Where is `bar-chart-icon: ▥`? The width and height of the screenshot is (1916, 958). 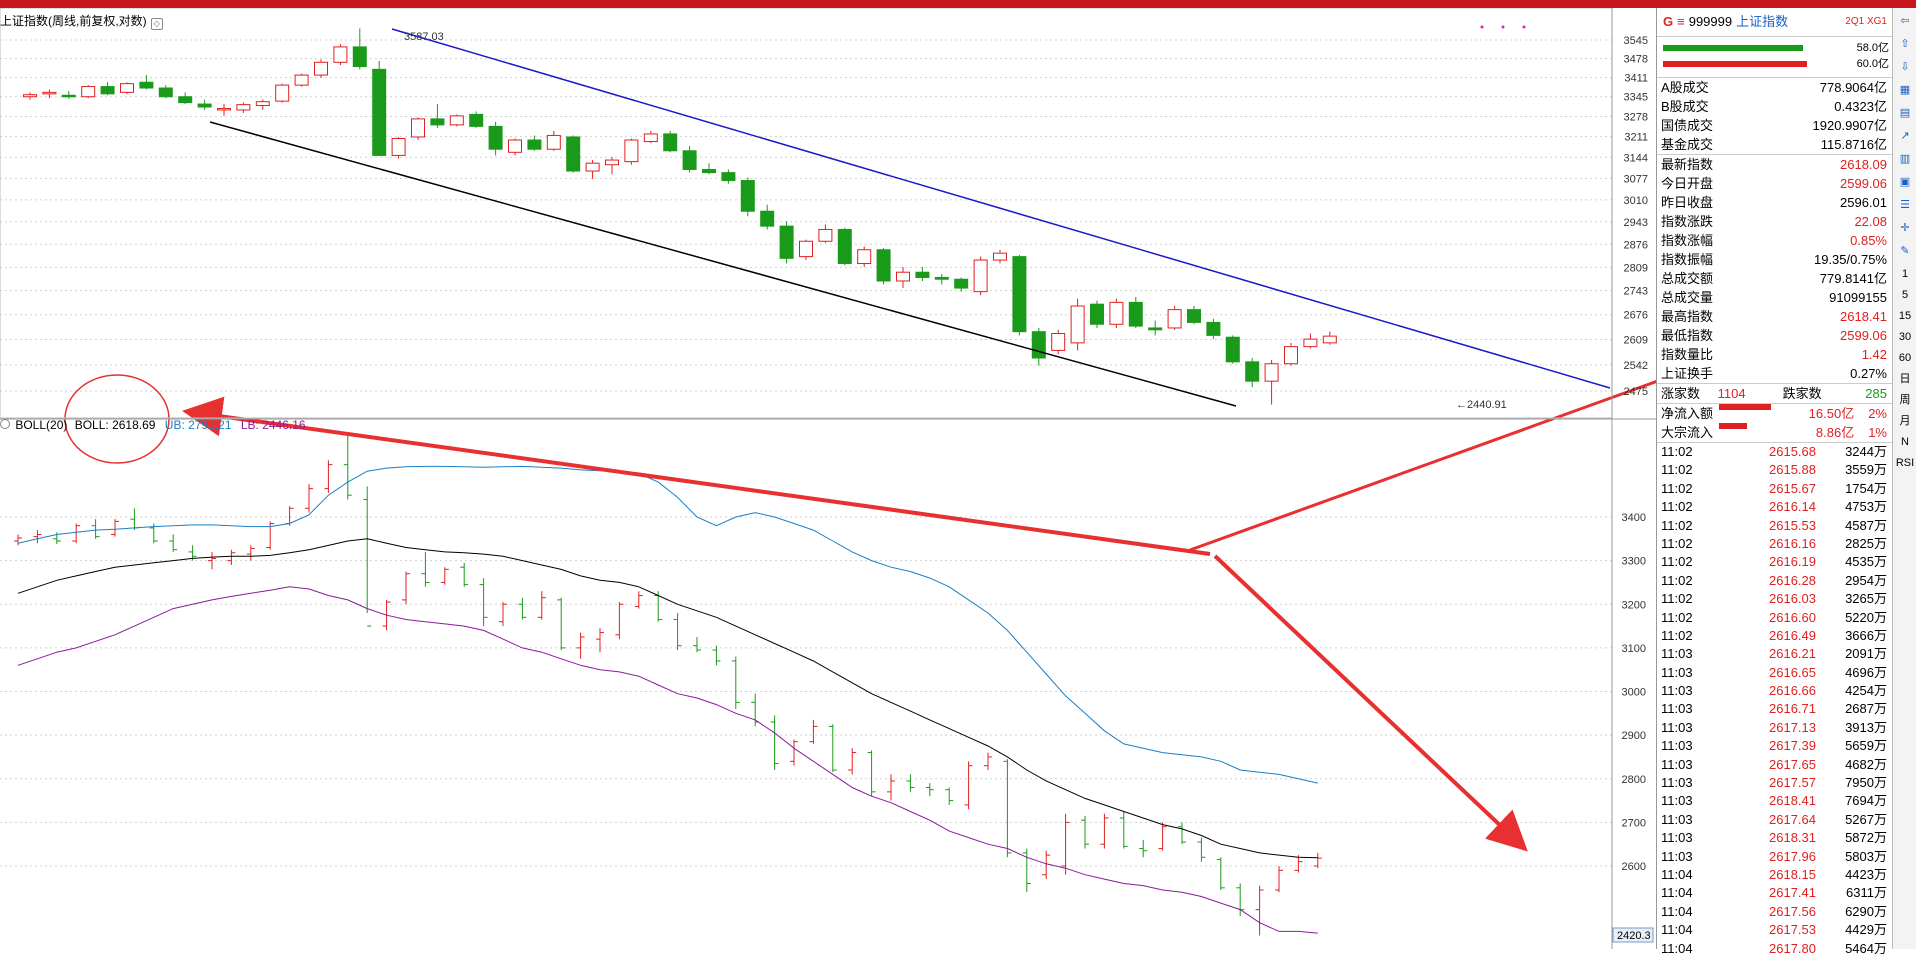 bar-chart-icon: ▥ is located at coordinates (1905, 159).